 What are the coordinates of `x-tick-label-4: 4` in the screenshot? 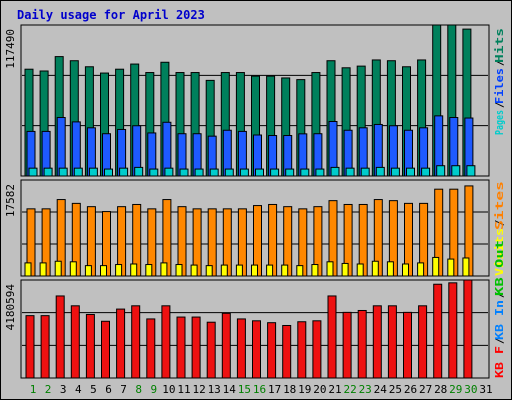 It's located at (78, 389).